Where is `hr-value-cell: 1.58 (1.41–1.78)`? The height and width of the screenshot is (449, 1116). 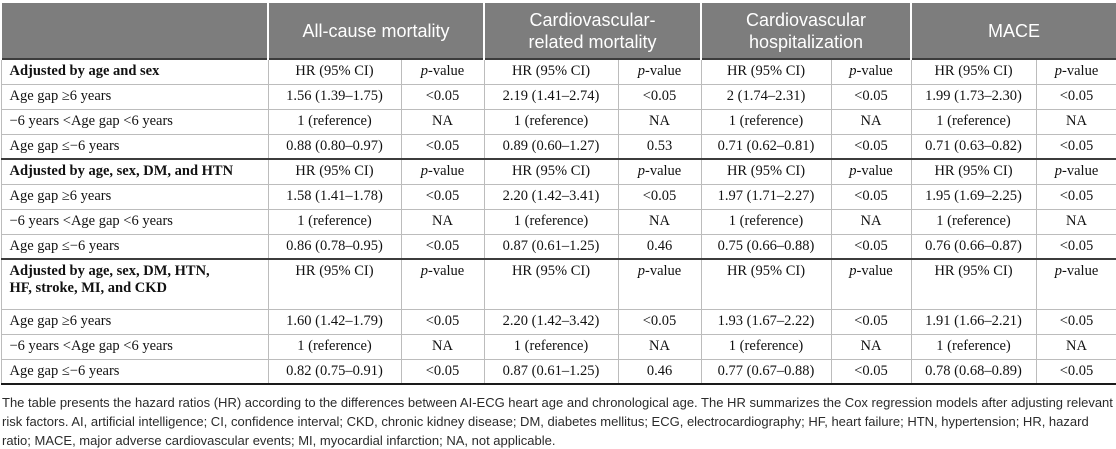 hr-value-cell: 1.58 (1.41–1.78) is located at coordinates (334, 196).